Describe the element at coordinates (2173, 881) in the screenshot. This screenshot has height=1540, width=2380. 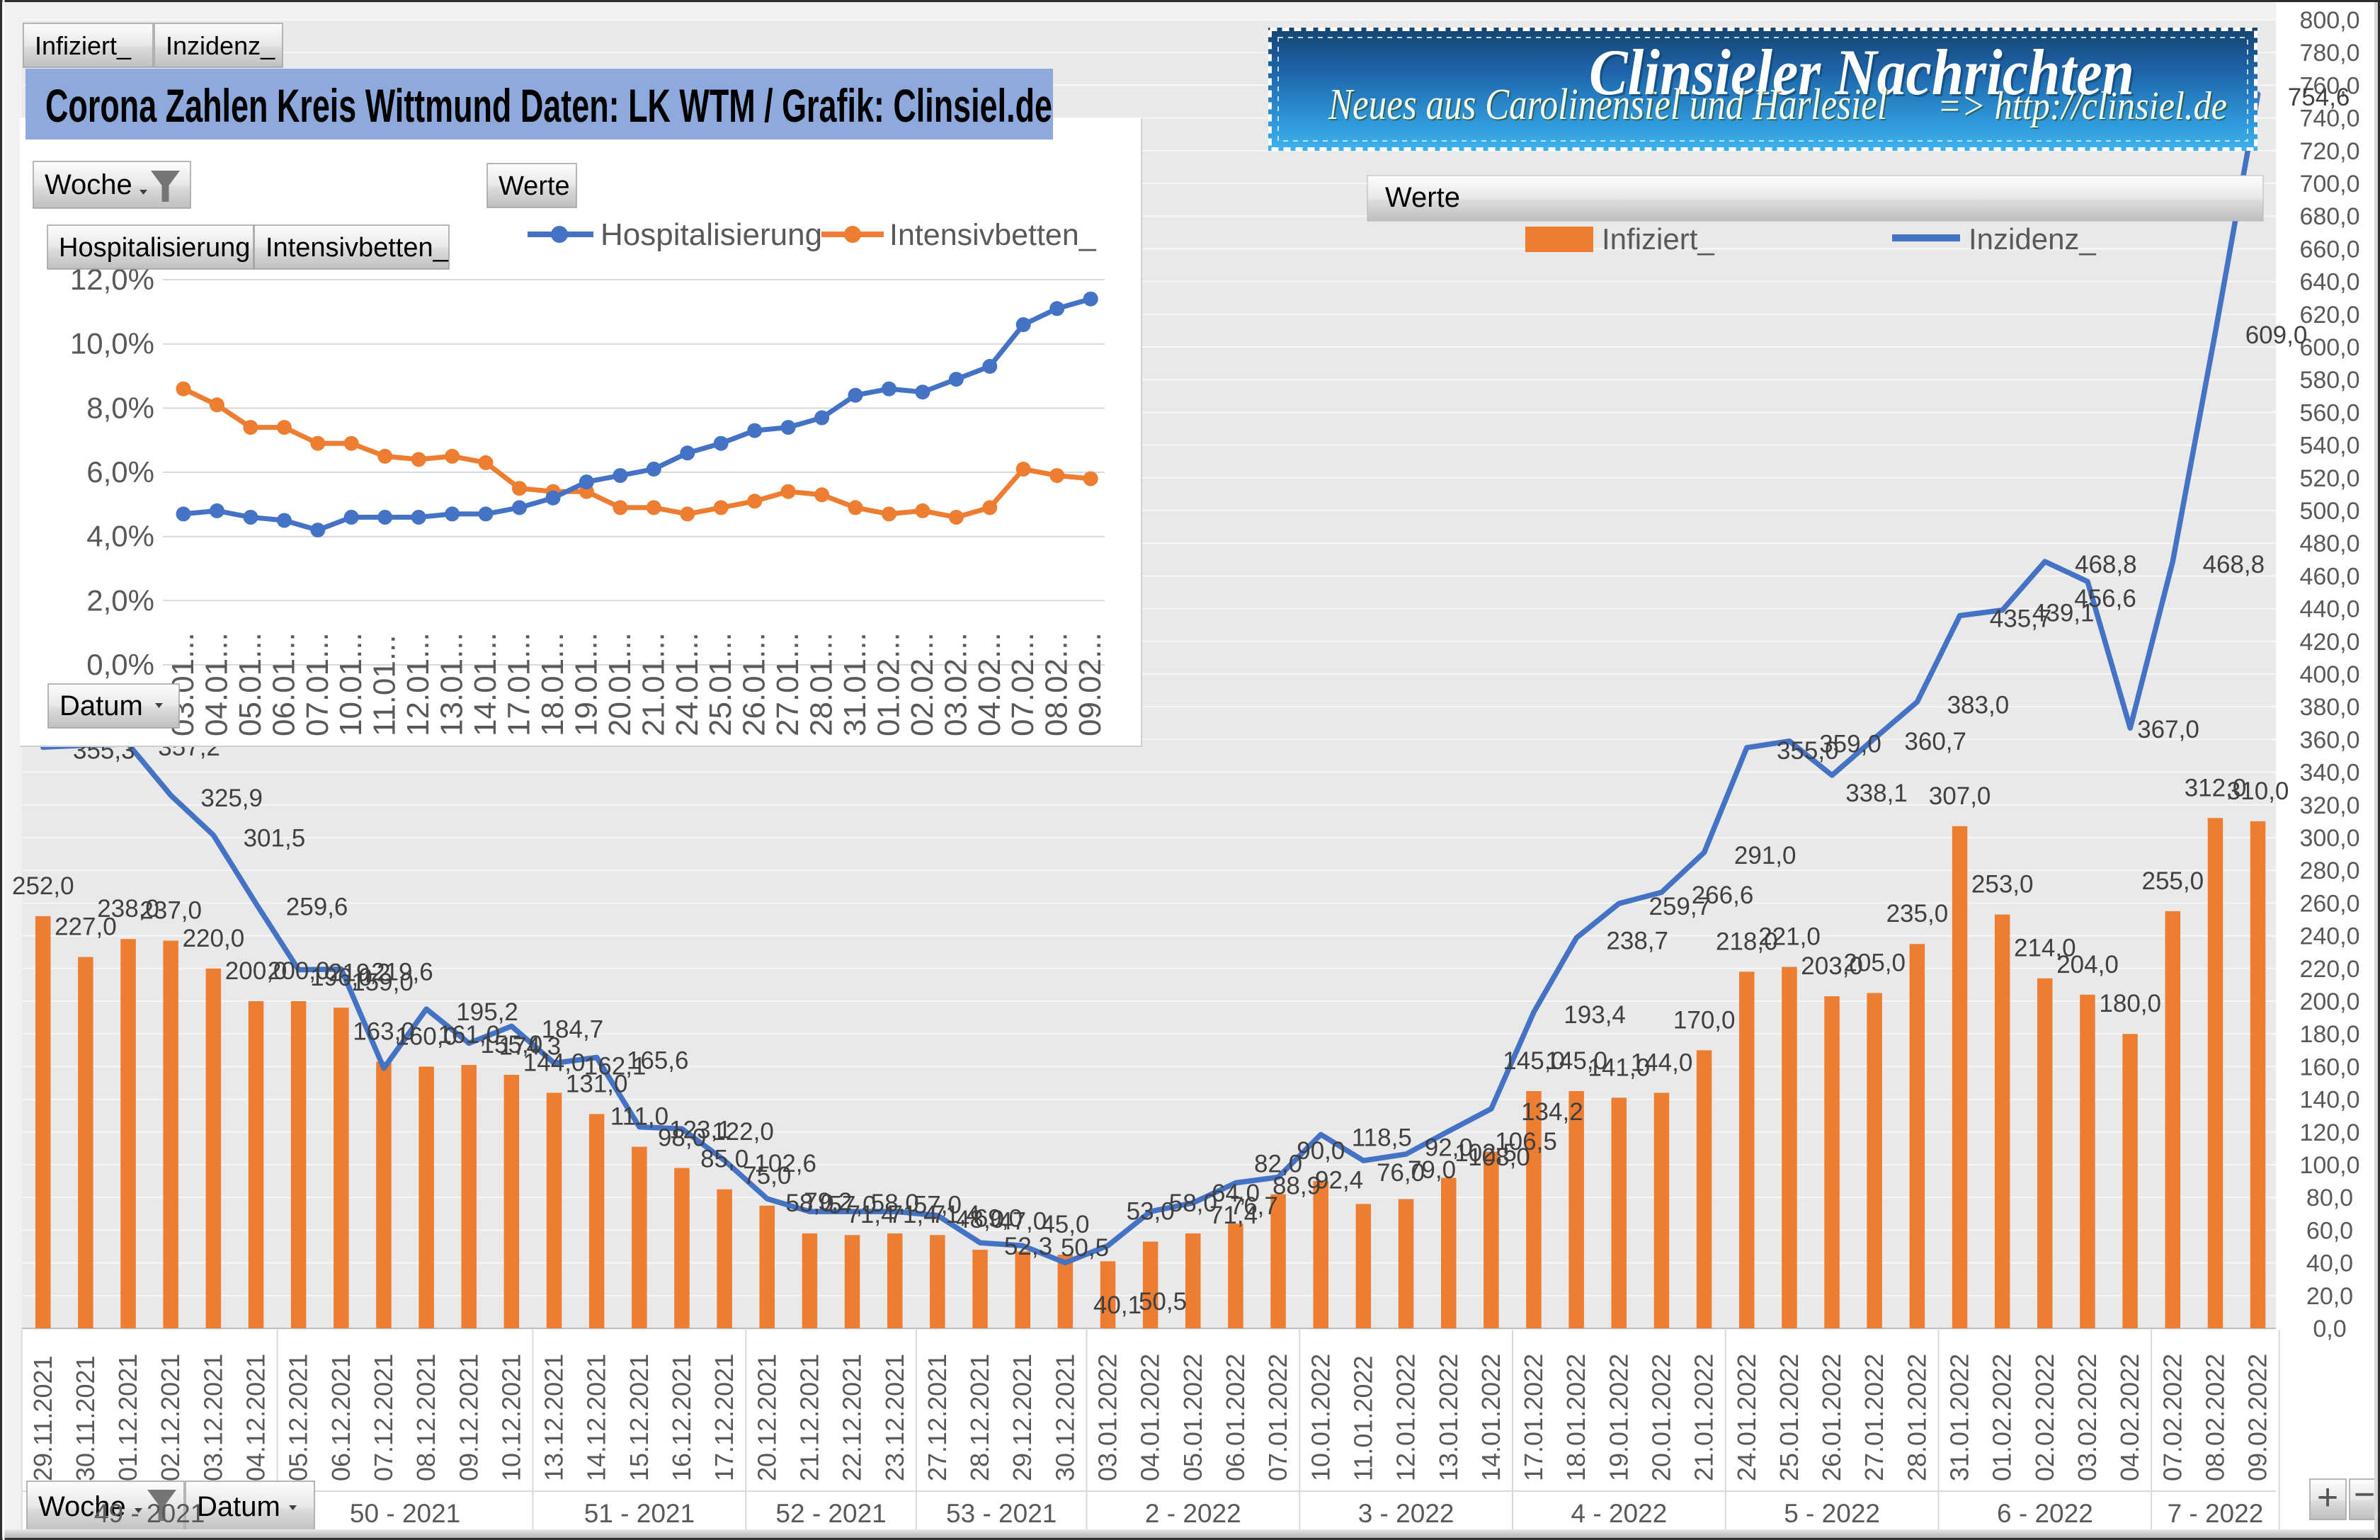
I see `svg-text: 255,0` at that location.